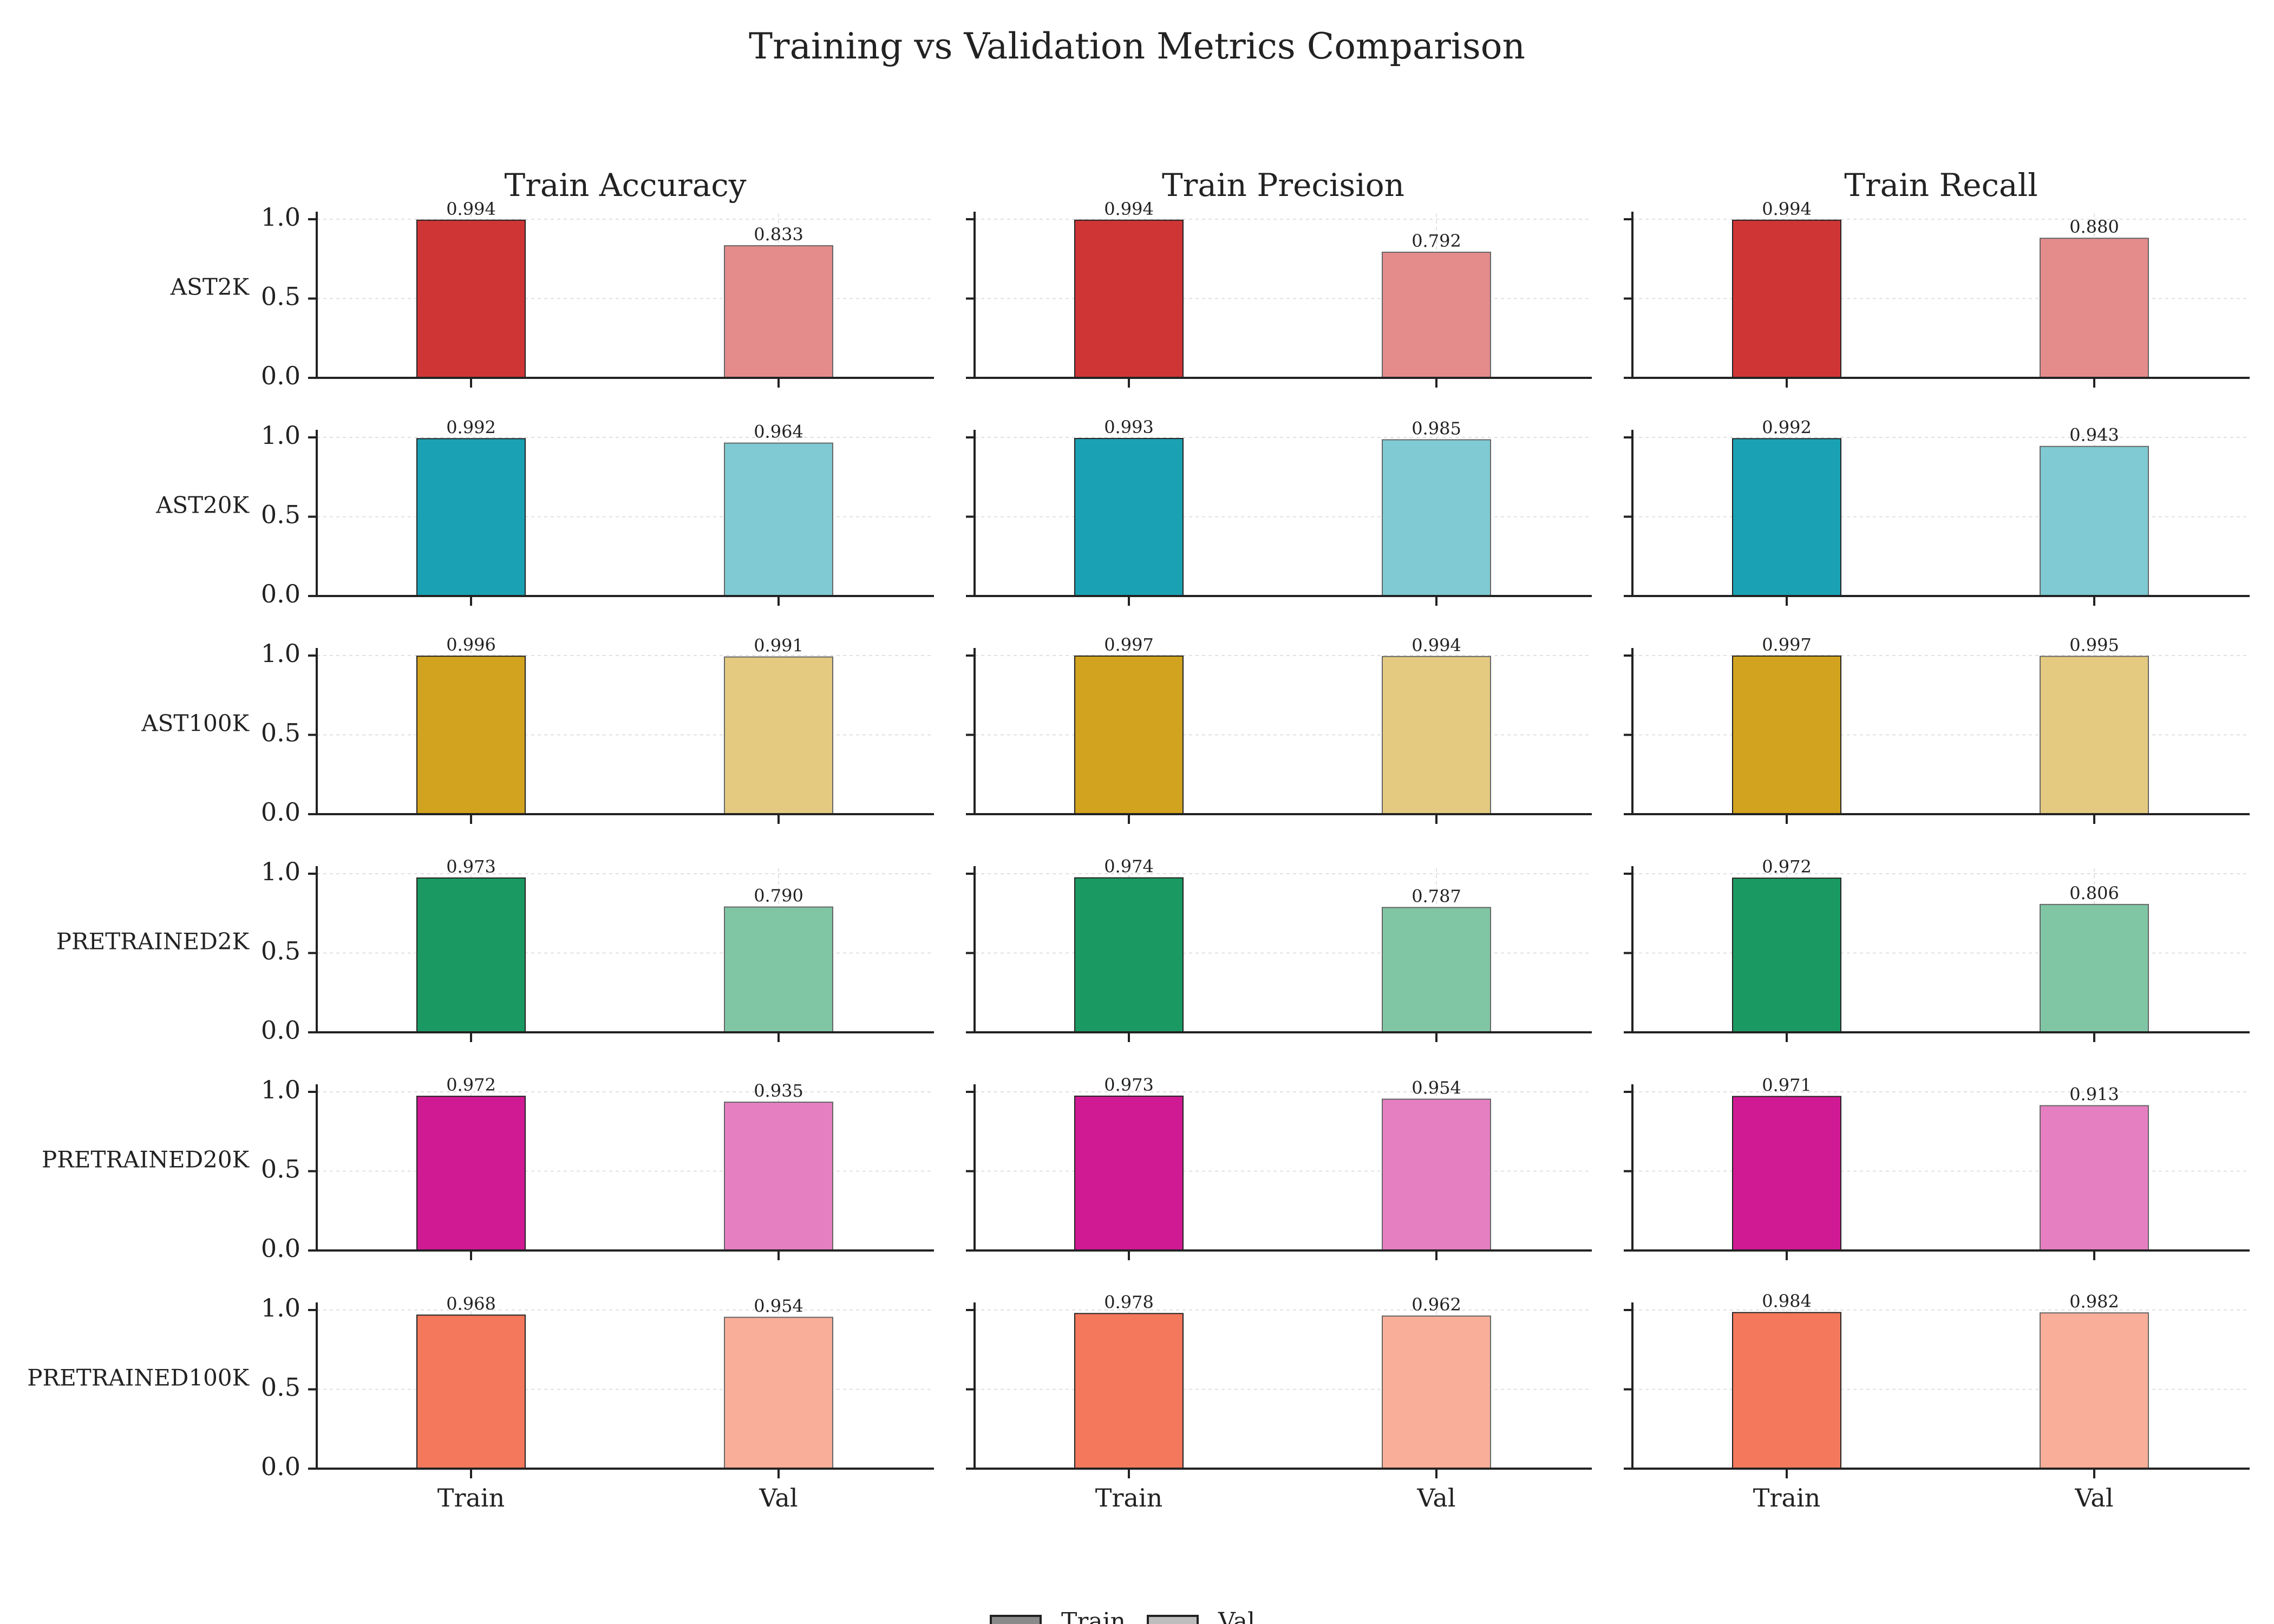  Describe the element at coordinates (139, 1378) in the screenshot. I see `row-label: PRETRAINED100K` at that location.